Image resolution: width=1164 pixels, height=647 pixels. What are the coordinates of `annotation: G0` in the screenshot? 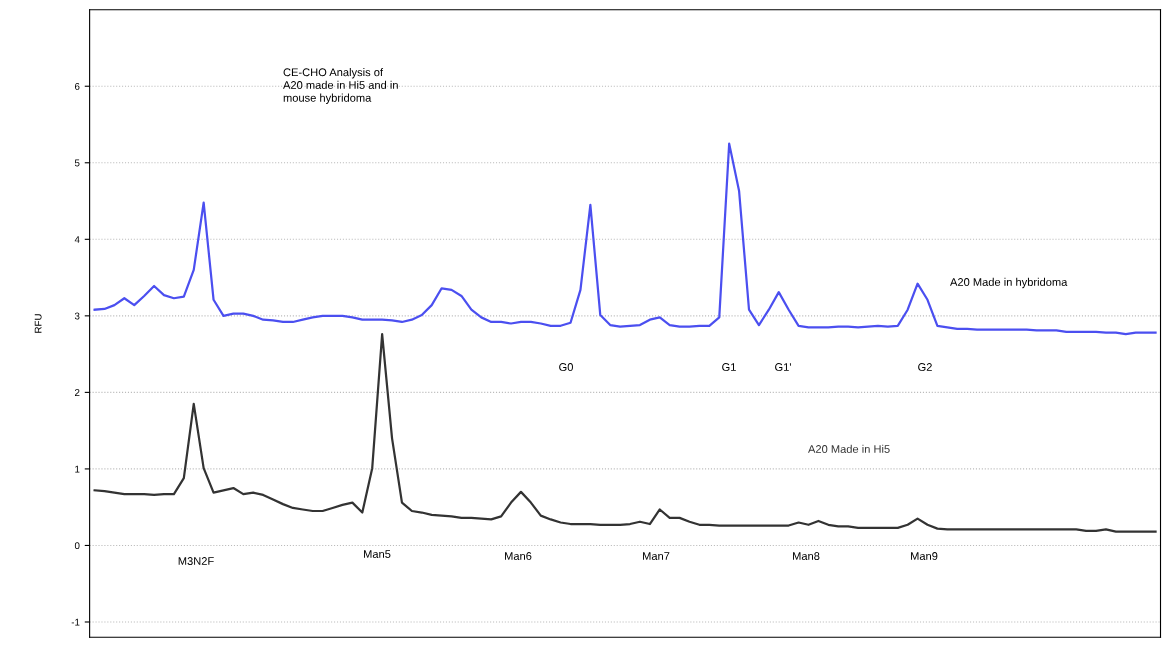 It's located at (566, 367).